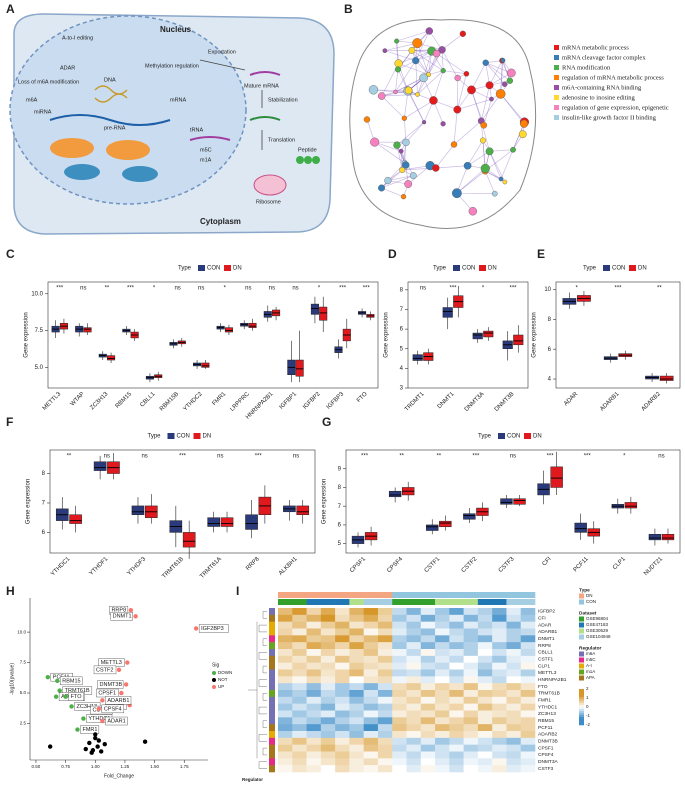 This screenshot has height=789, width=685. What do you see at coordinates (155, 437) in the screenshot?
I see `legend-title: Type` at bounding box center [155, 437].